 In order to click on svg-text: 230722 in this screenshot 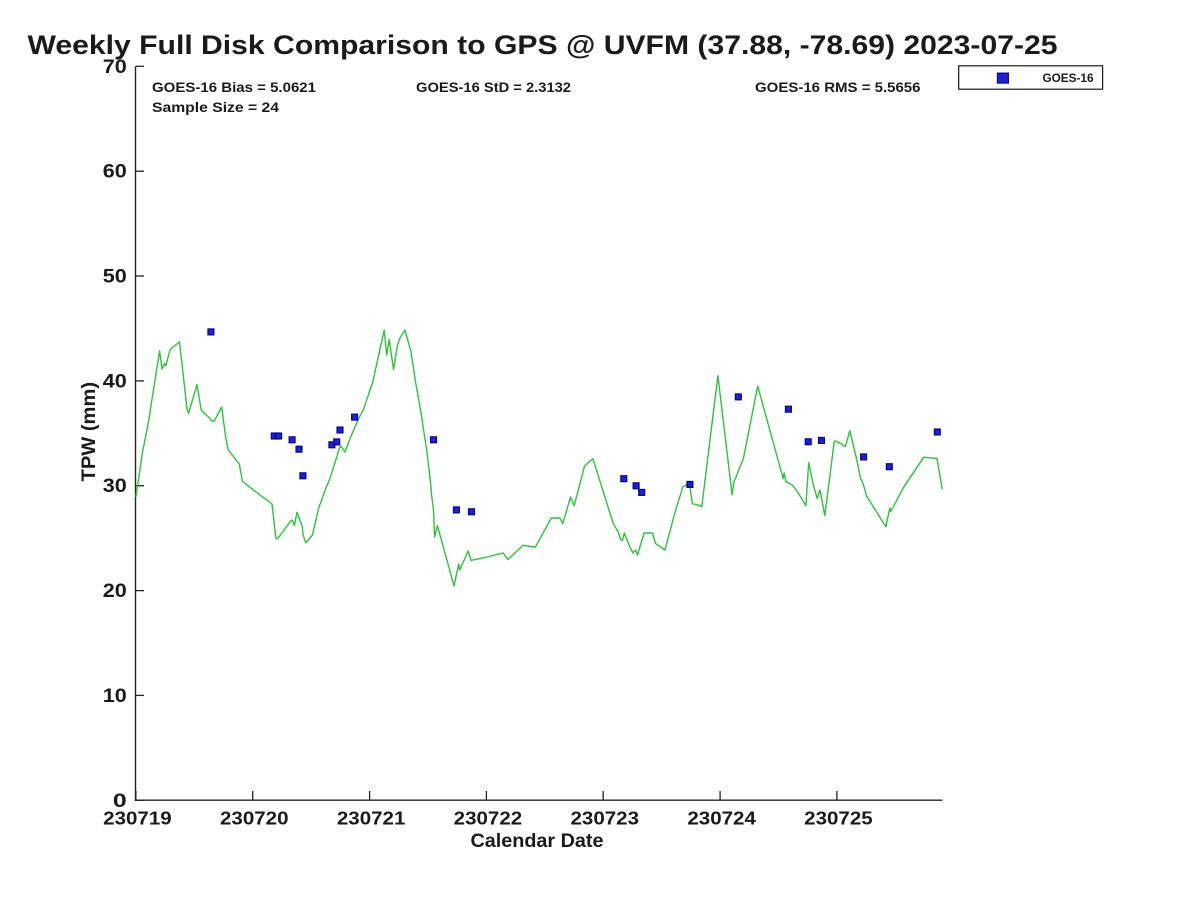, I will do `click(488, 818)`.